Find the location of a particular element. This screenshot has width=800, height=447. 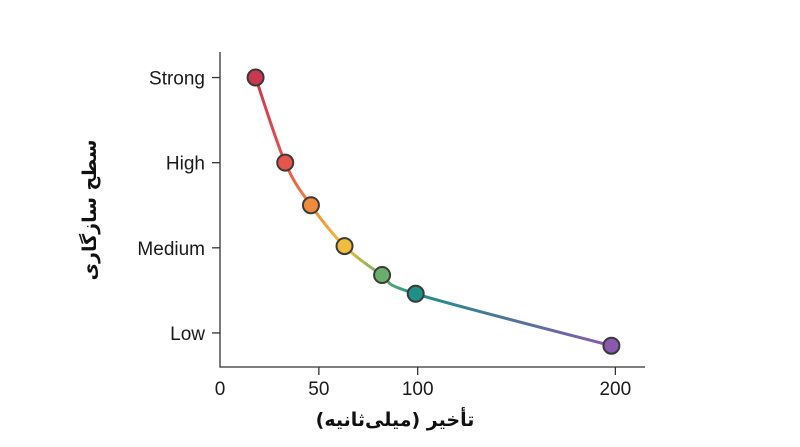

y-ticks: Strong High Medium Low is located at coordinates (178, 207).